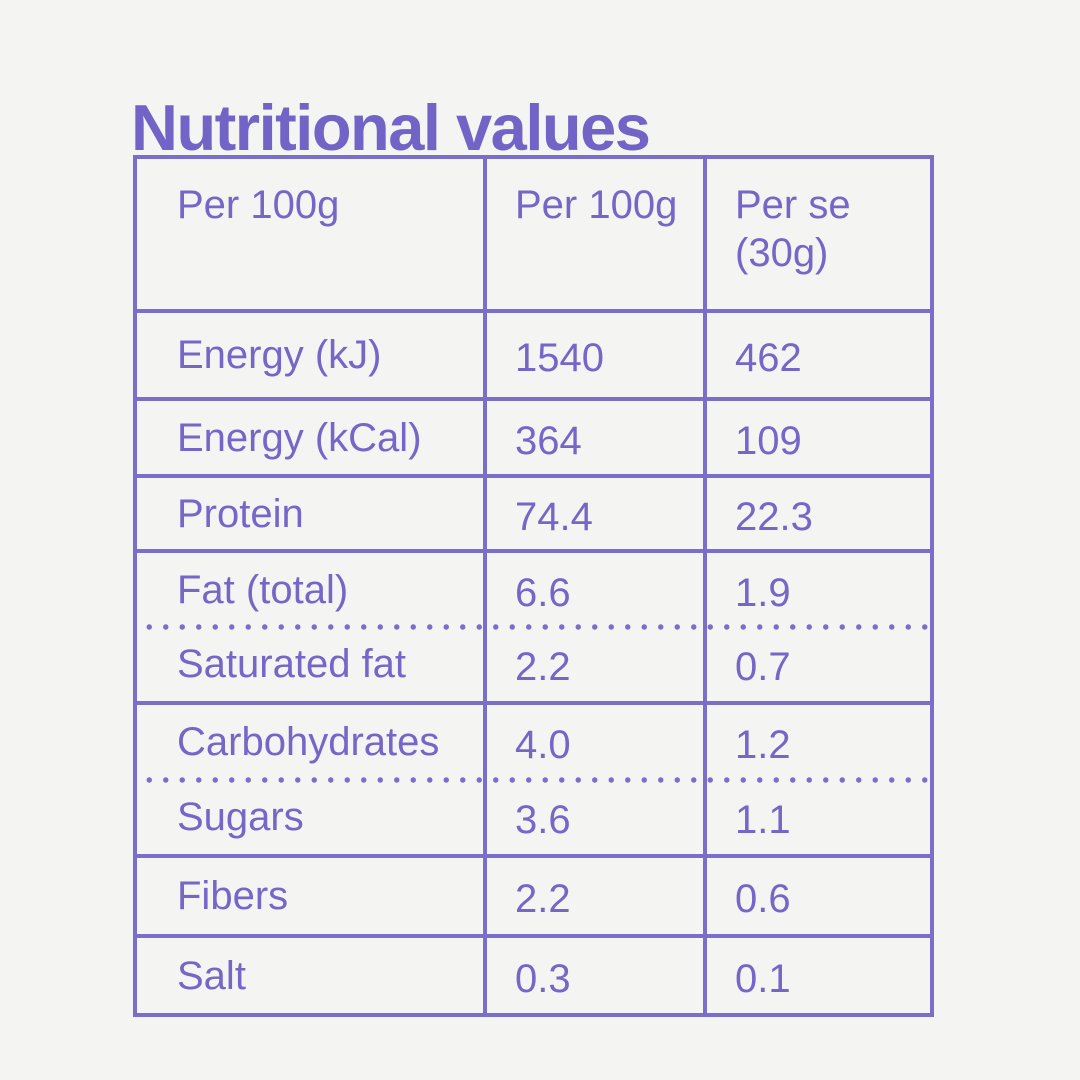  What do you see at coordinates (308, 742) in the screenshot?
I see `row-label: Carbohydrates` at bounding box center [308, 742].